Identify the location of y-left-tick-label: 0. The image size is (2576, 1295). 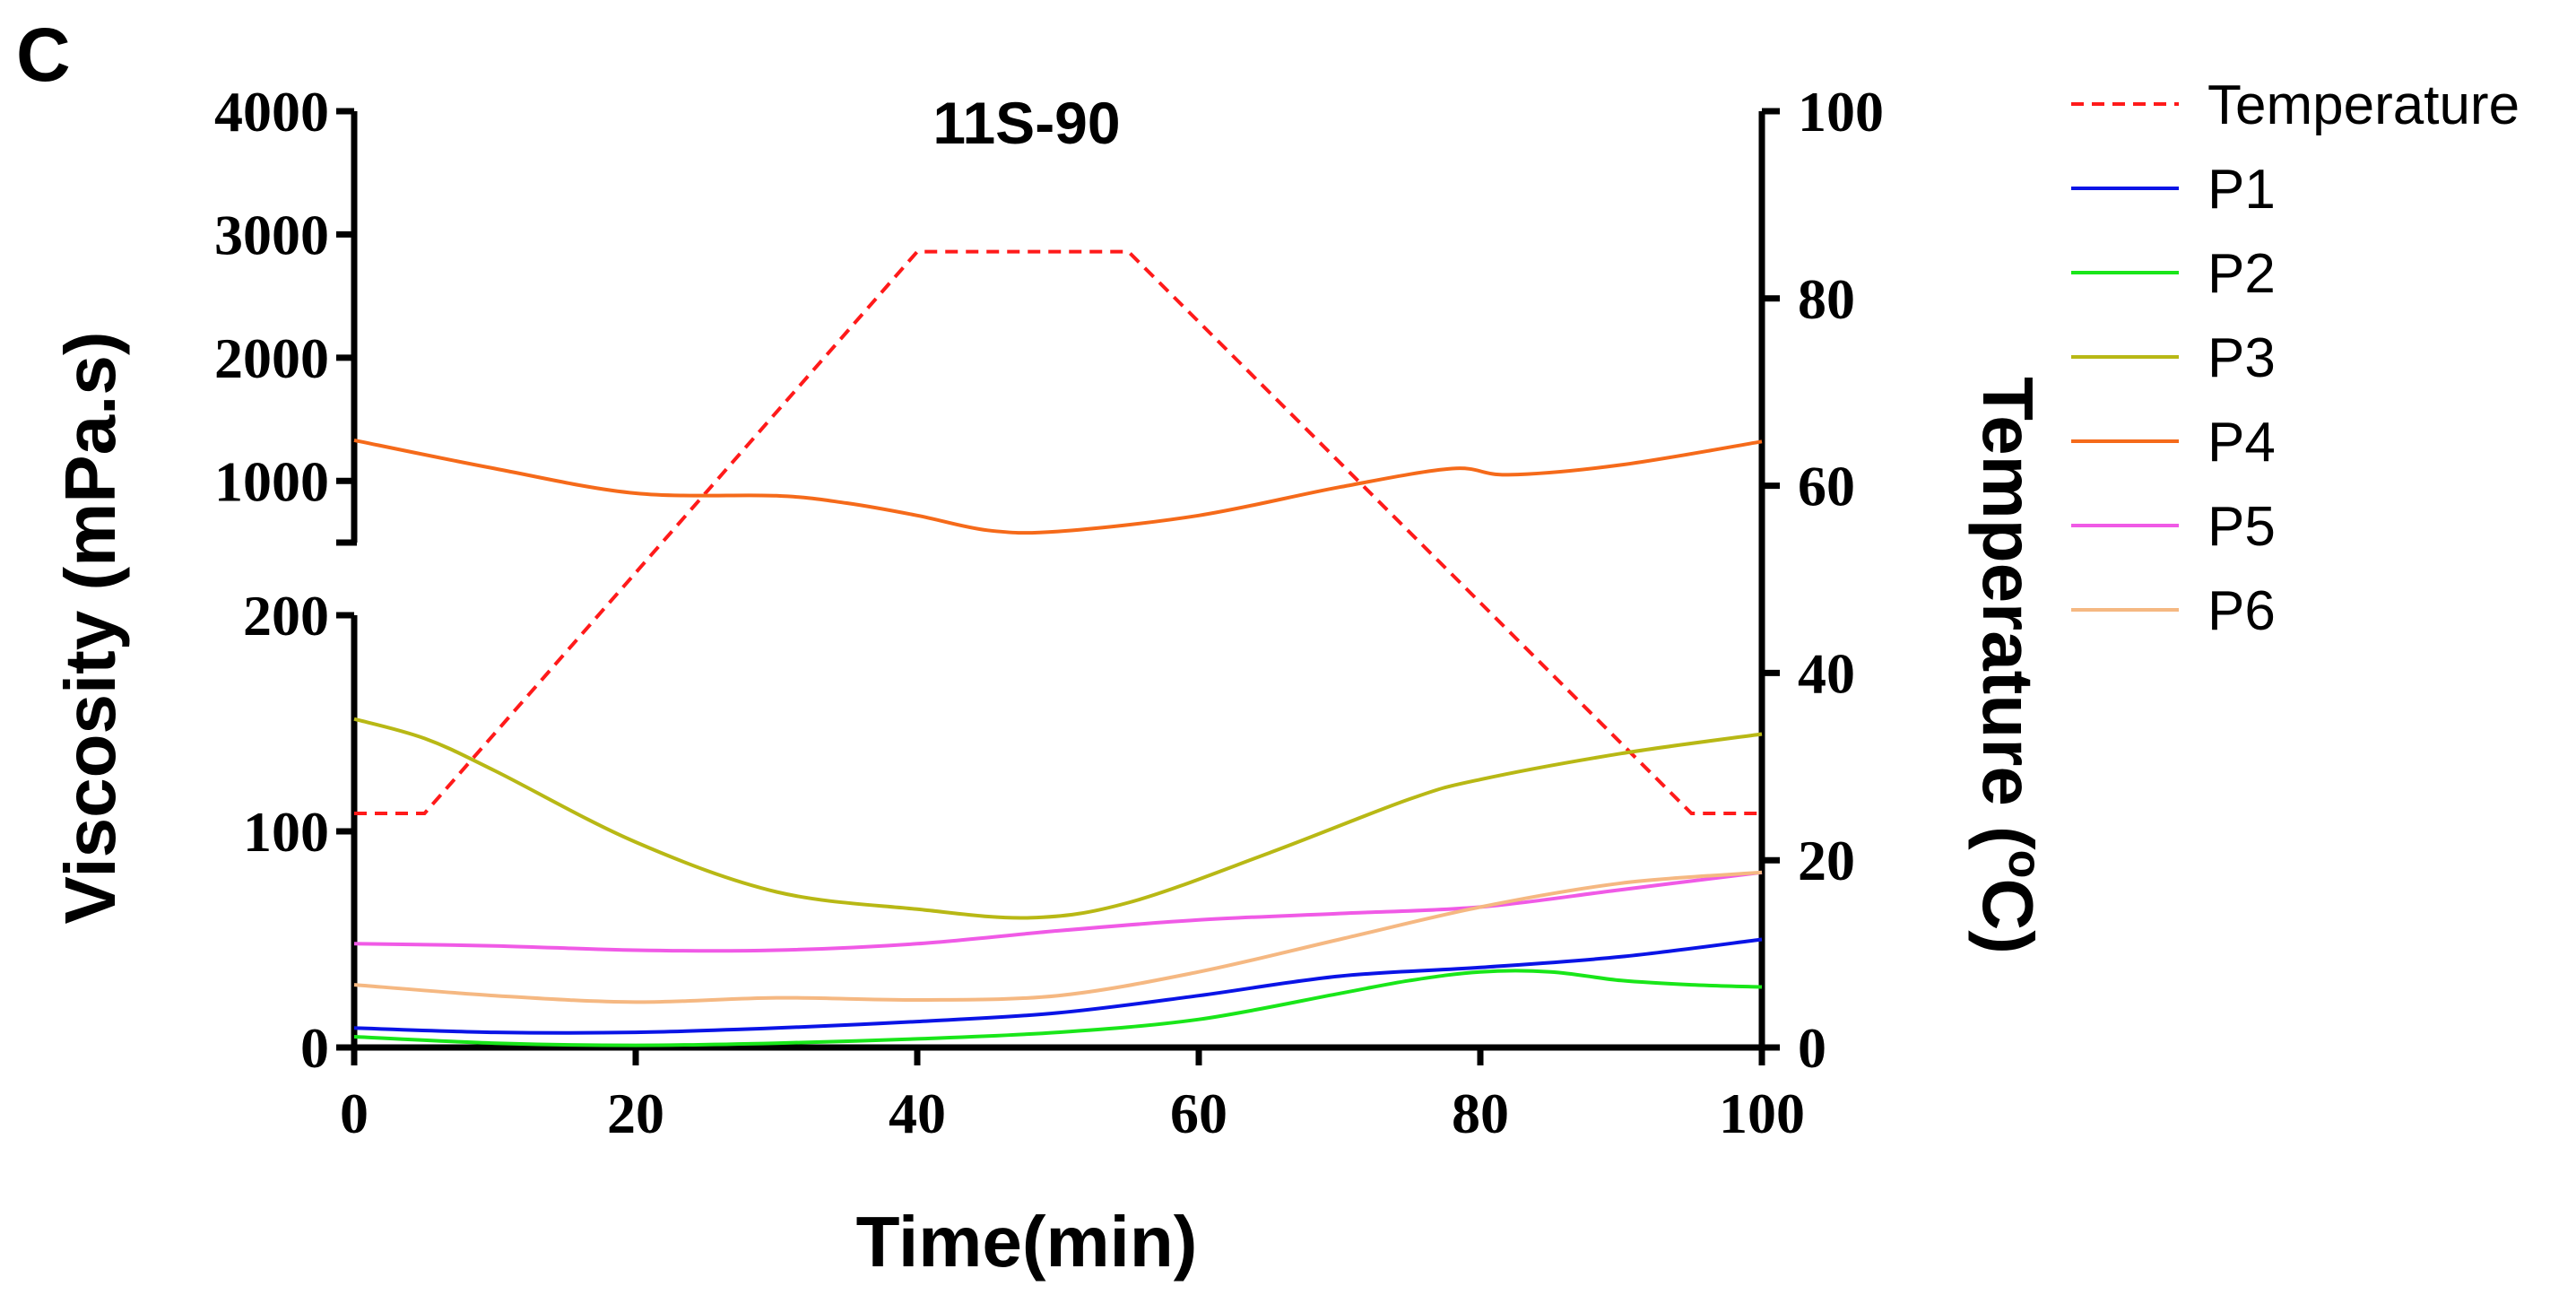
(314, 1048).